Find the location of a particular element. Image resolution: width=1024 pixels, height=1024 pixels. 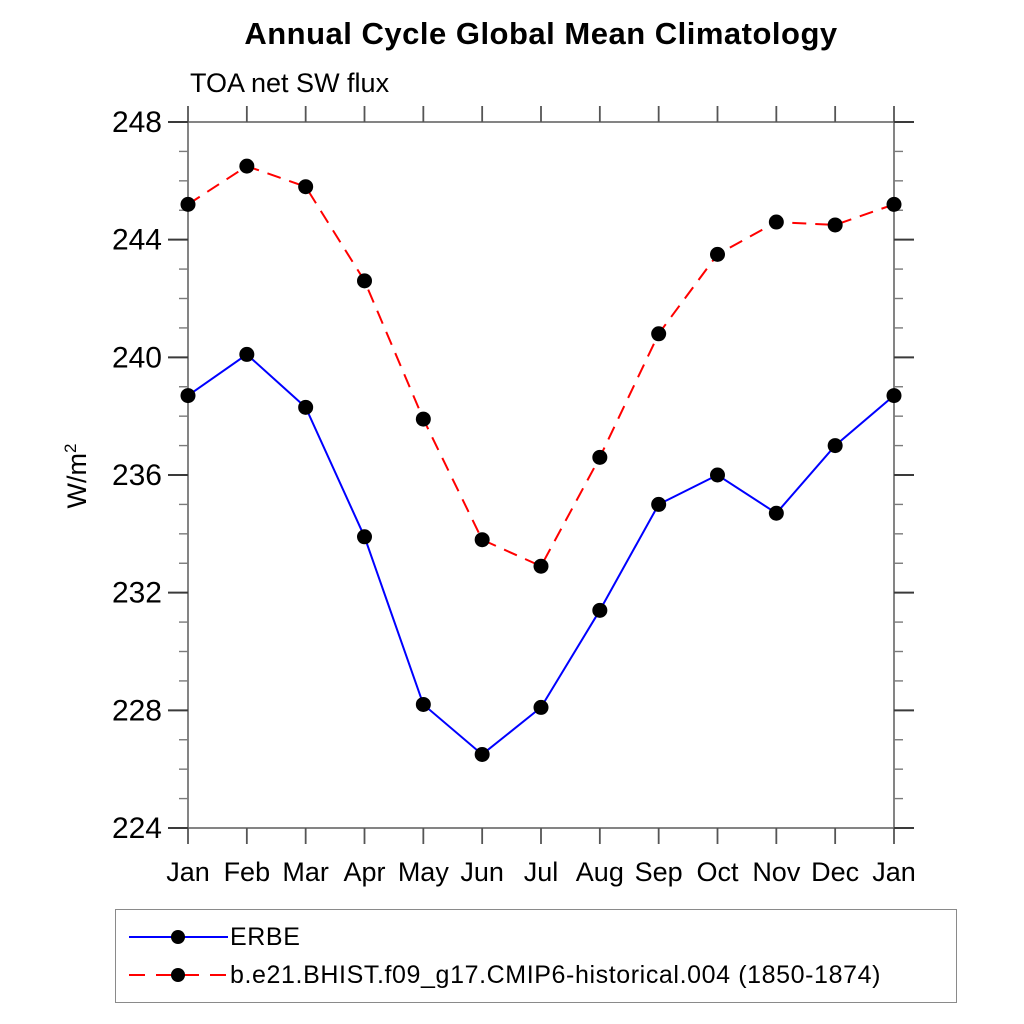

legend-item-erbe: ERBE is located at coordinates (542, 937).